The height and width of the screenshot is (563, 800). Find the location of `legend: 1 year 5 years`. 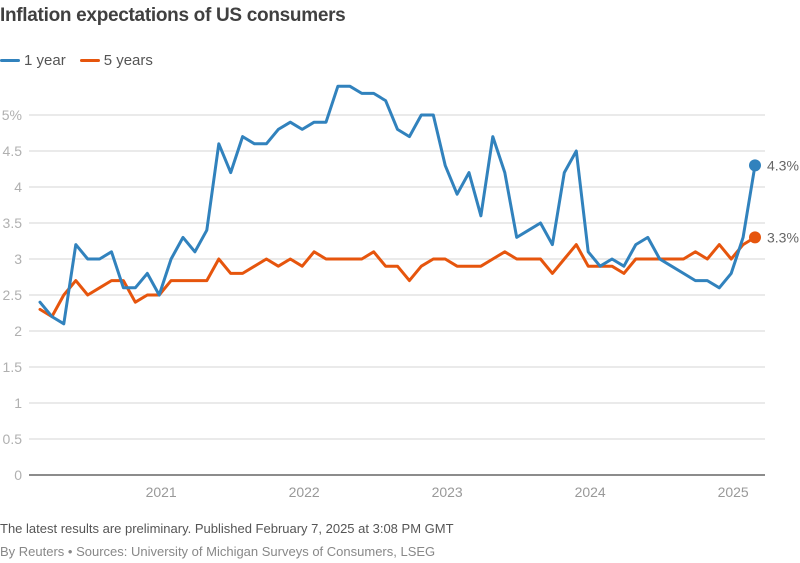

legend: 1 year 5 years is located at coordinates (83, 60).